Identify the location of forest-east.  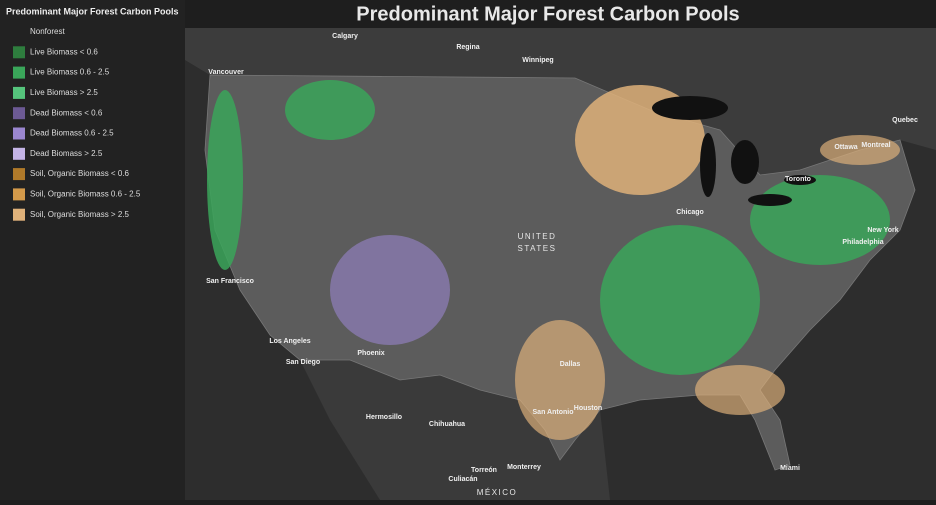
(680, 300).